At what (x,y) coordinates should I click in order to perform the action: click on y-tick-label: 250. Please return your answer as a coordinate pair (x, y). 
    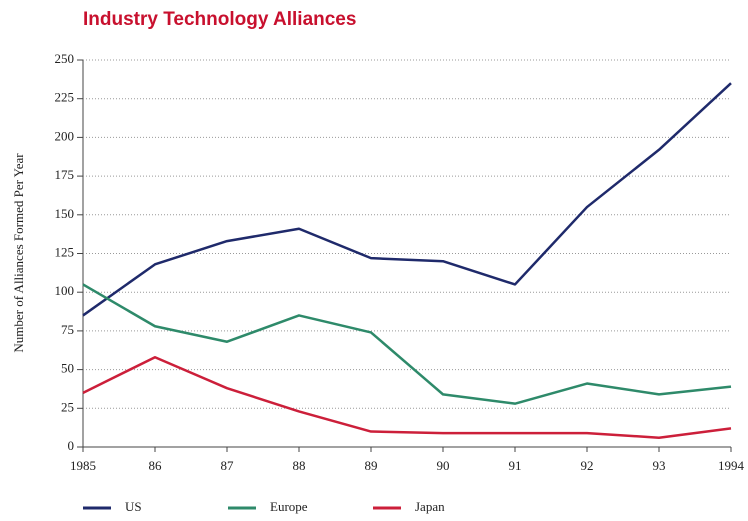
    Looking at the image, I should click on (65, 58).